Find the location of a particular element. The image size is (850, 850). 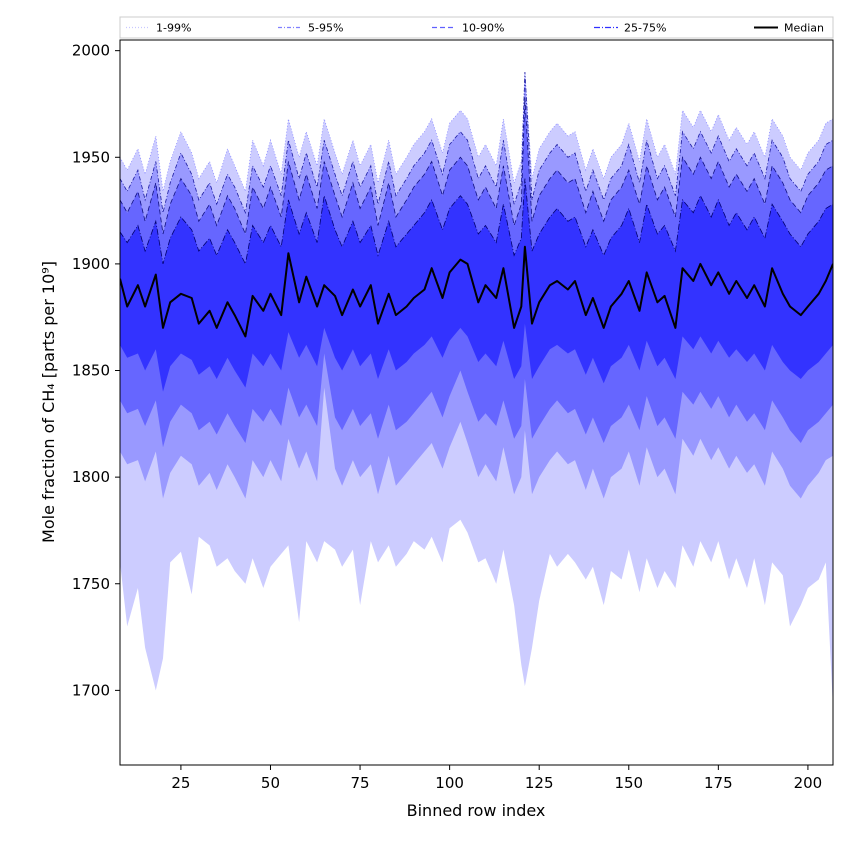

y-tick-label: 1700 is located at coordinates (91, 690).